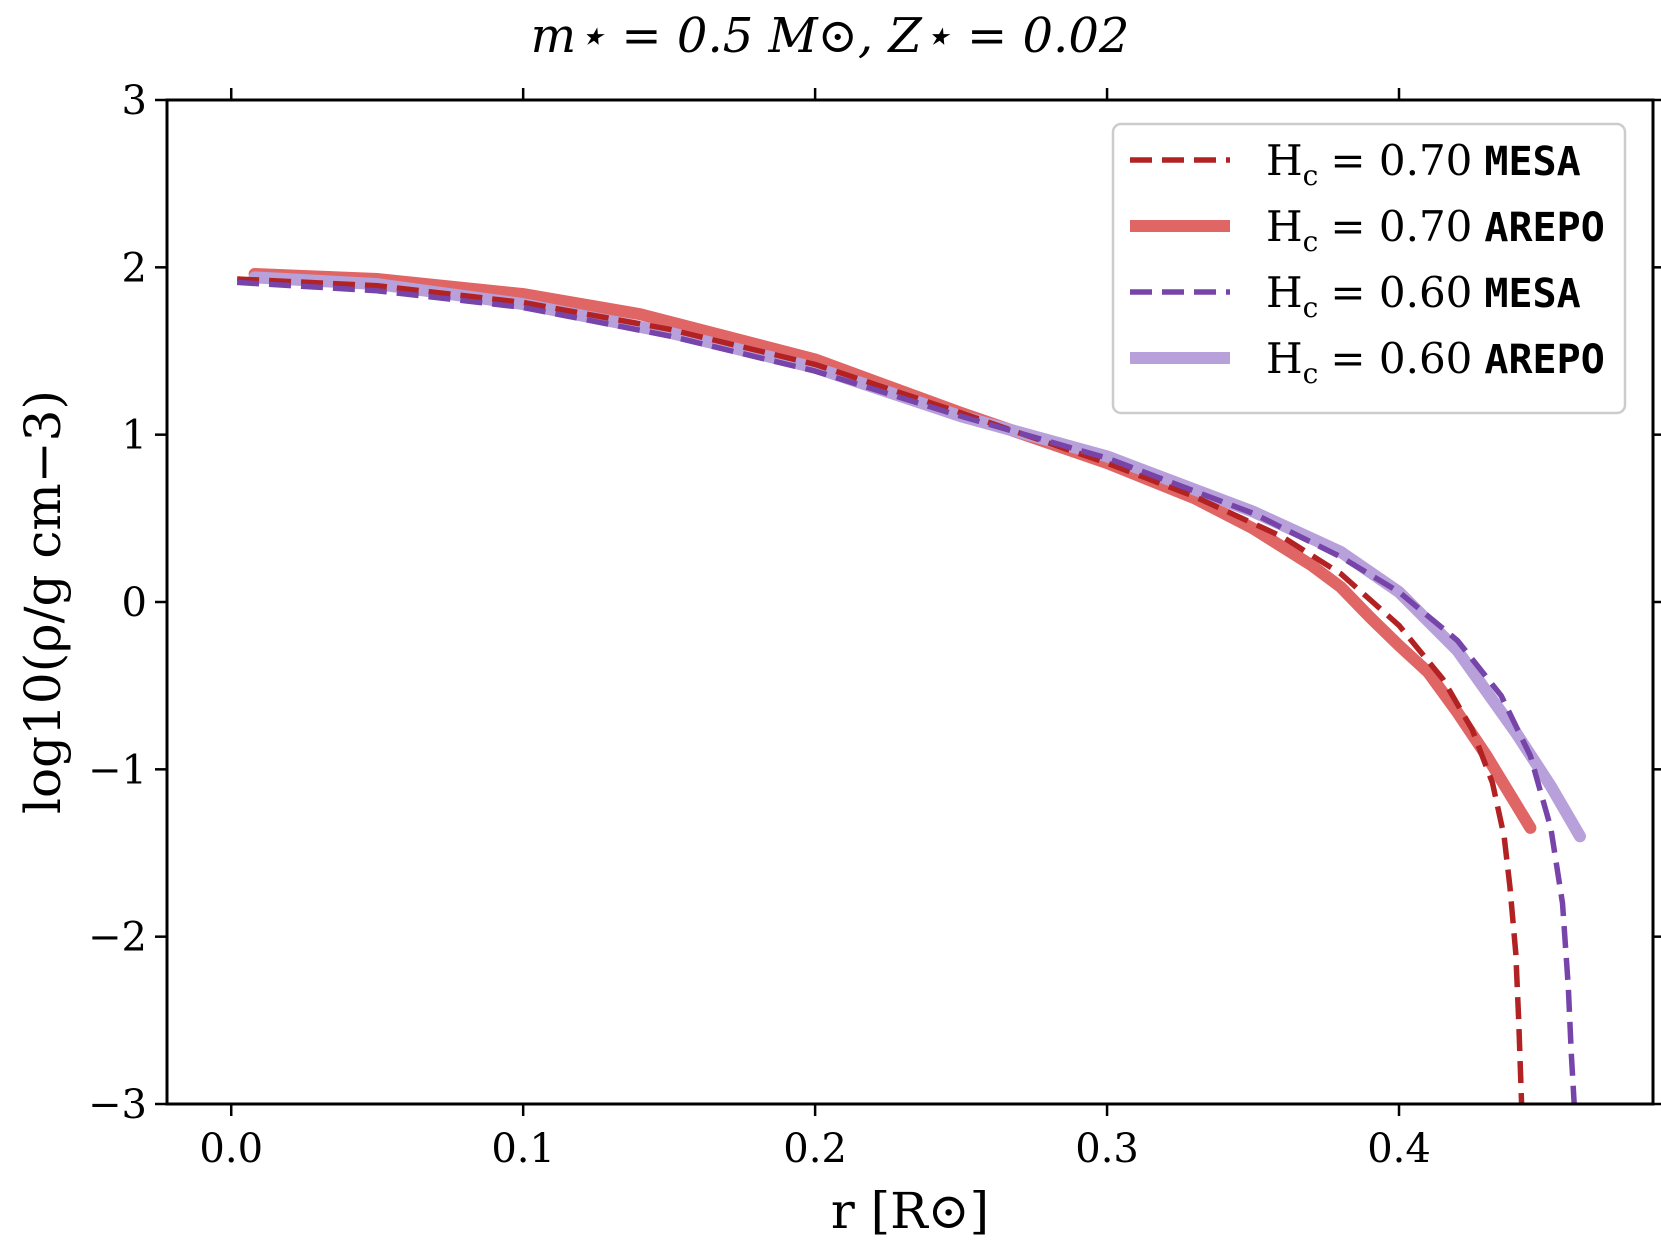 The width and height of the screenshot is (1661, 1246). Describe the element at coordinates (830, 36) in the screenshot. I see `chart-title: m⋆ = 0.5 M⊙, Z⋆ = 0.02` at that location.